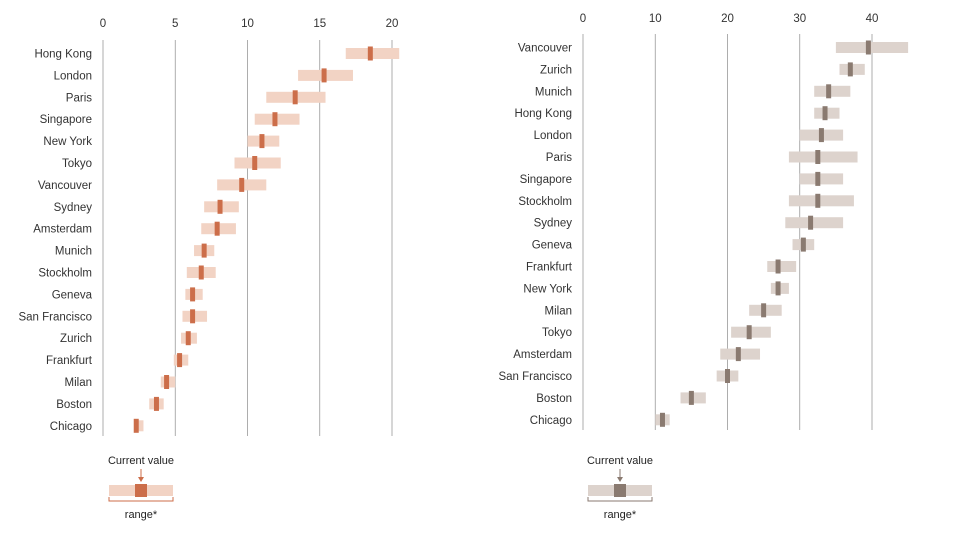 The image size is (960, 534). Describe the element at coordinates (620, 461) in the screenshot. I see `right-legend-current-label: Current value` at that location.